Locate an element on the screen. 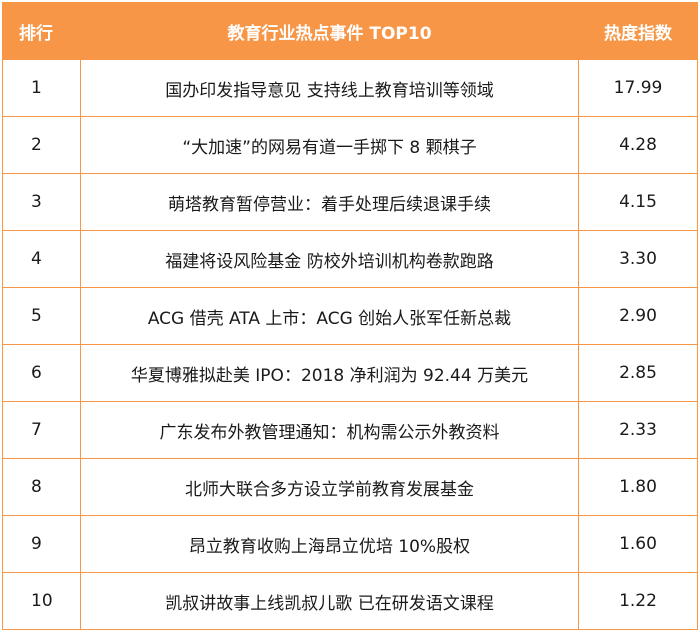 This screenshot has width=700, height=631. event-cell: 萌塔教育暂停营业：着手处理后续退课手续 is located at coordinates (329, 202).